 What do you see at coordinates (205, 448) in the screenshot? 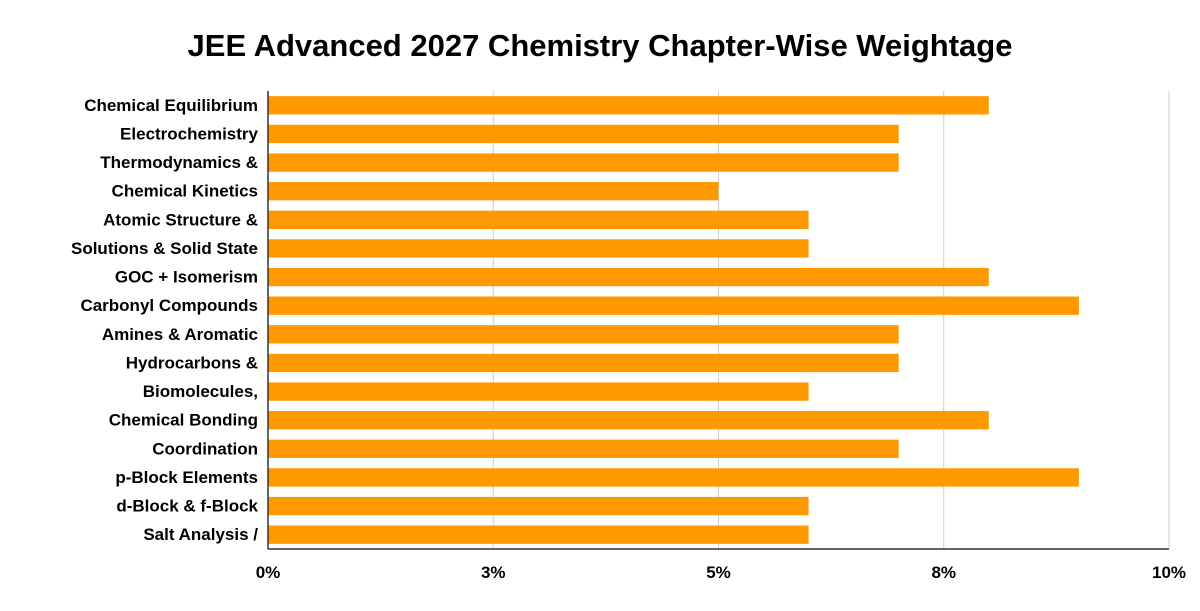
I see `category-label-12: Coordination` at bounding box center [205, 448].